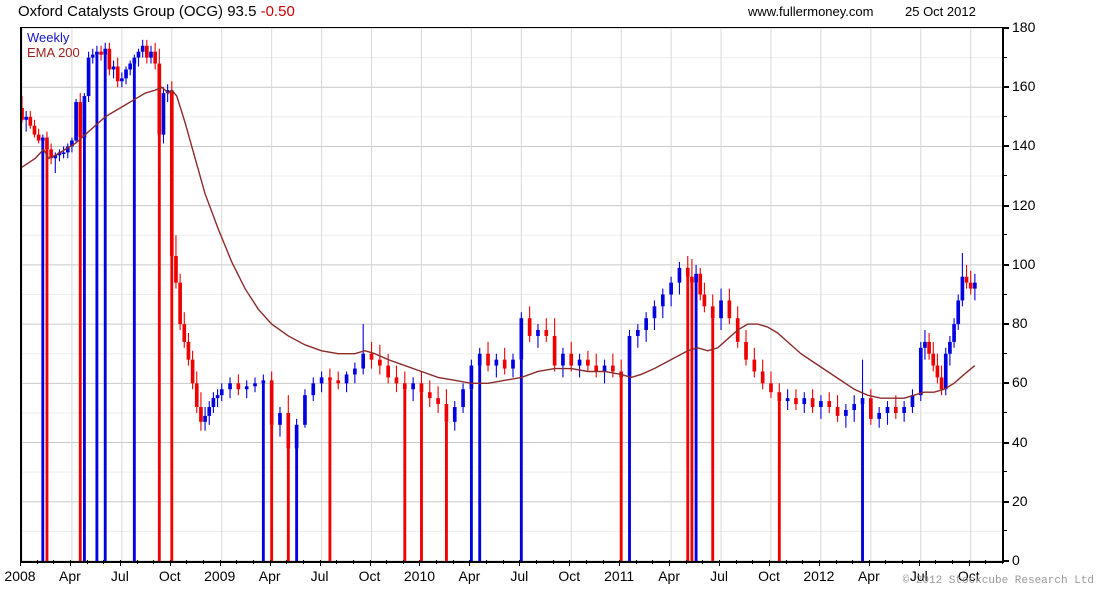 The width and height of the screenshot is (1100, 600). What do you see at coordinates (968, 576) in the screenshot?
I see `x-axis-label: Oct` at bounding box center [968, 576].